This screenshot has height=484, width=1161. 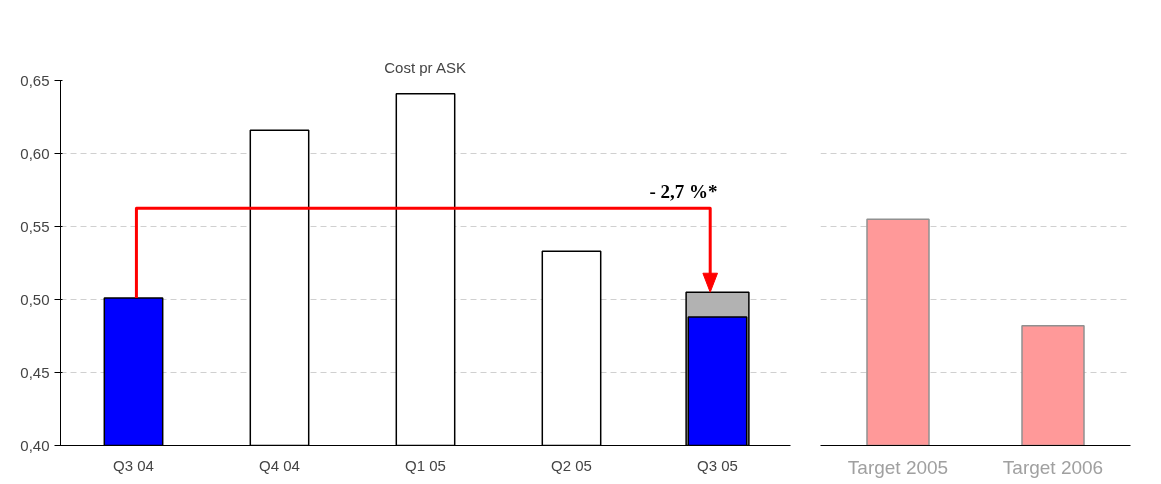 What do you see at coordinates (35, 153) in the screenshot?
I see `y-tick-label: 0,60` at bounding box center [35, 153].